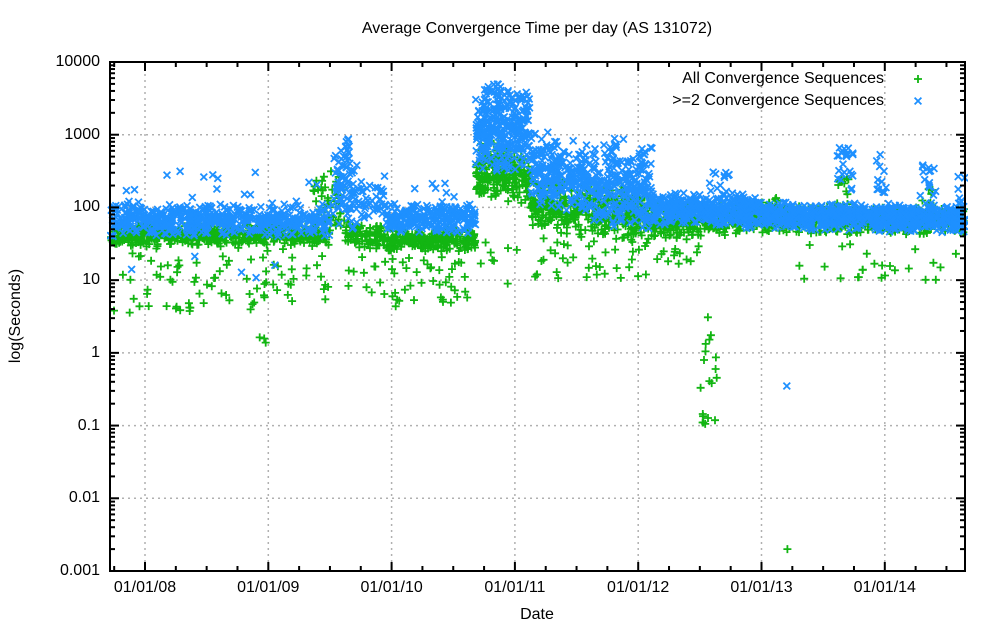 Image resolution: width=1000 pixels, height=640 pixels. What do you see at coordinates (515, 588) in the screenshot?
I see `x-tick-label: 01/01/11` at bounding box center [515, 588].